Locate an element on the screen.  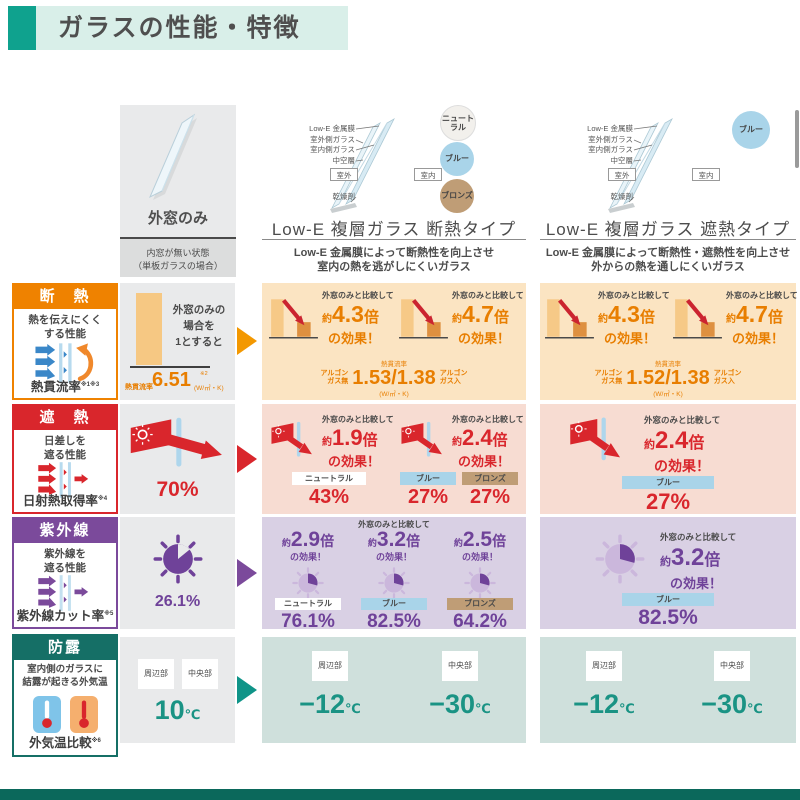
caption-line3: 1とすると is located at coordinates (199, 341).